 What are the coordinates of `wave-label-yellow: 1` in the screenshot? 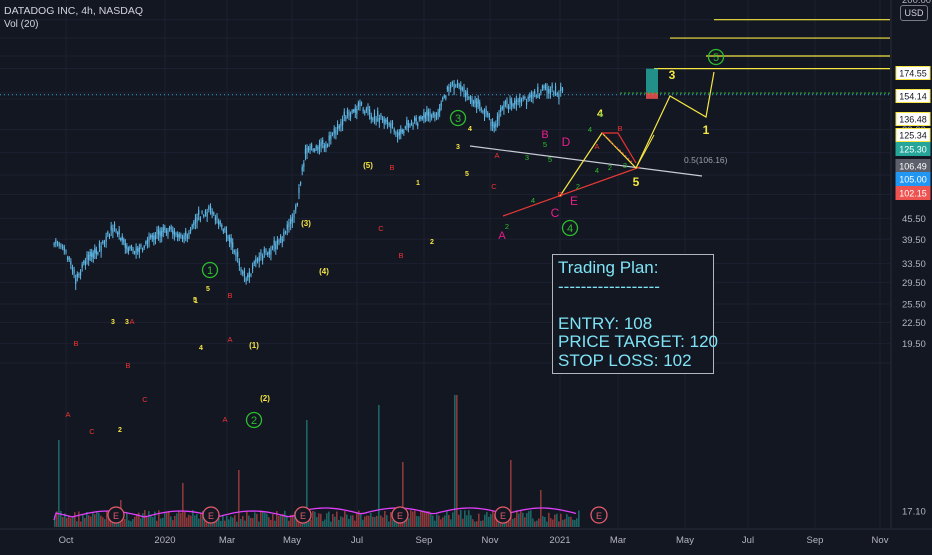 It's located at (196, 301).